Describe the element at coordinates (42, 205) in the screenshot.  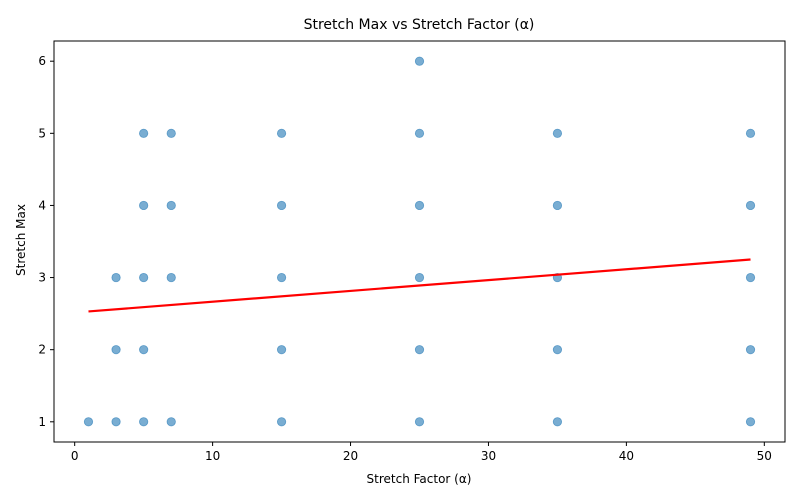
I see `y-tick-label: 4` at that location.